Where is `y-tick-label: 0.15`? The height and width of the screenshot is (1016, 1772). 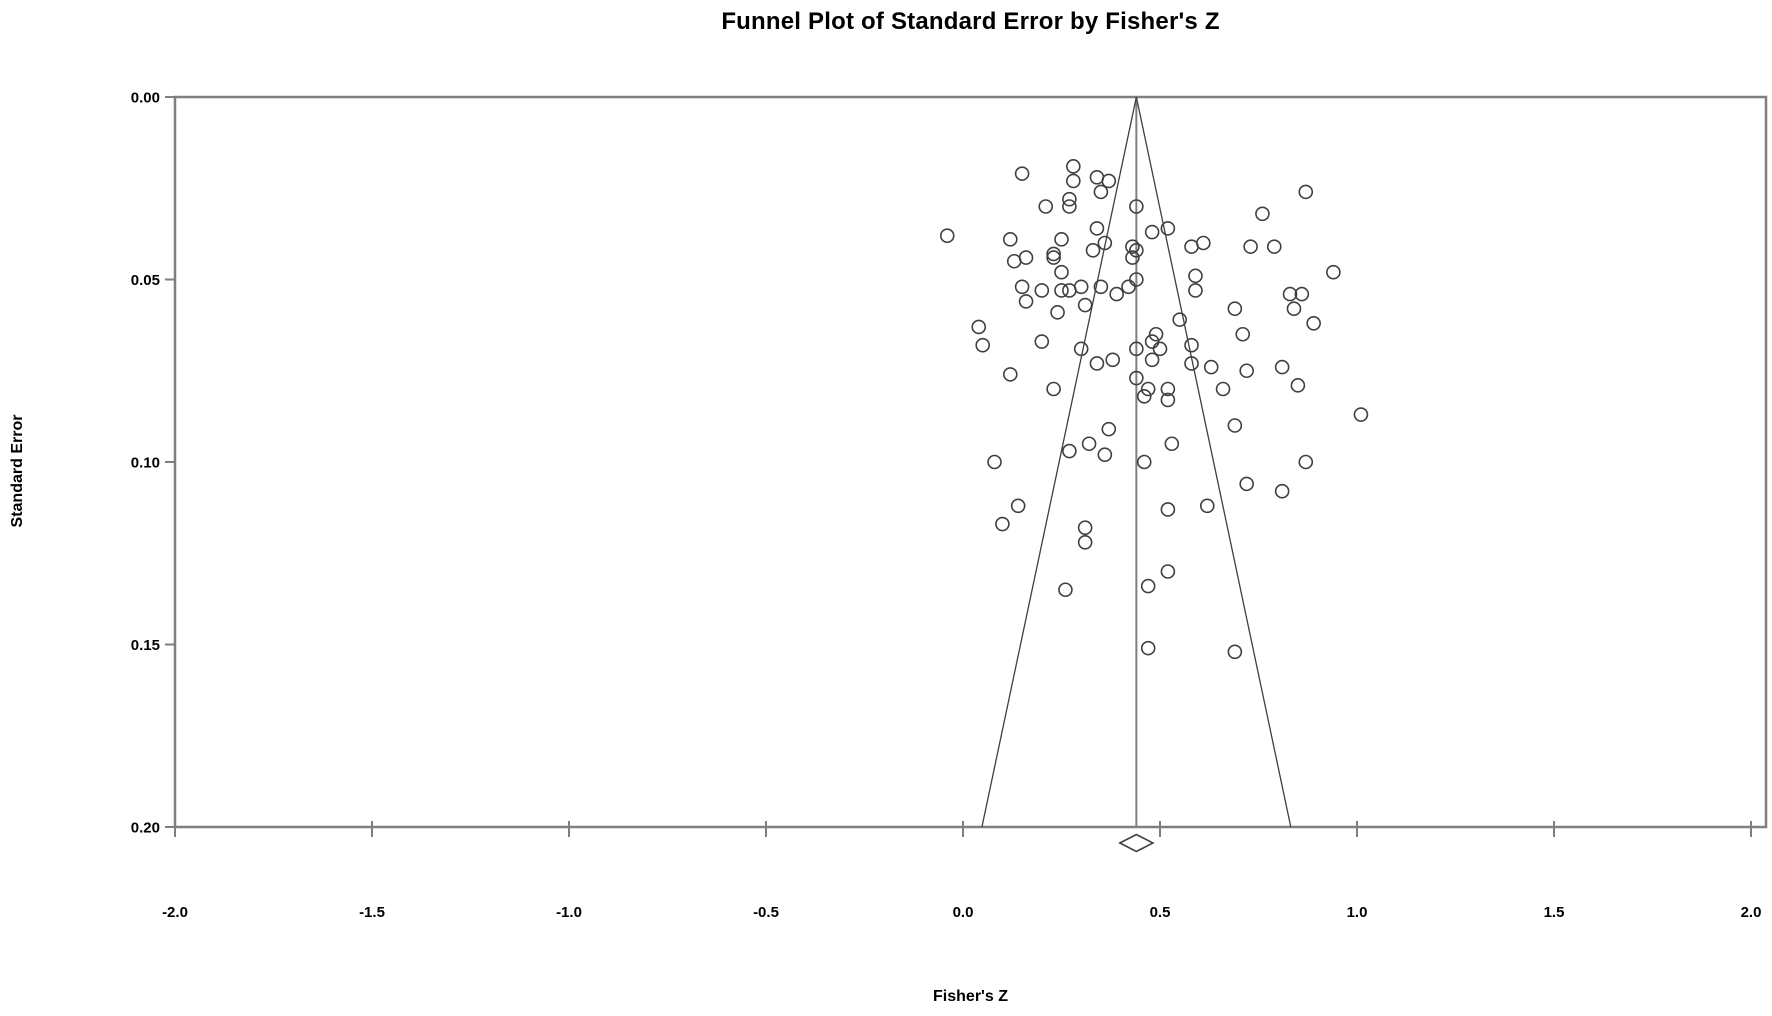 y-tick-label: 0.15 is located at coordinates (145, 645).